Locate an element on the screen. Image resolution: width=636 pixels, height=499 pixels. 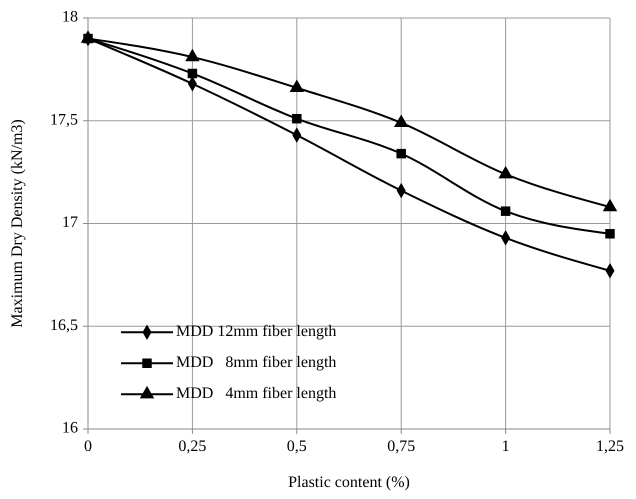
x-tick-label: 0 is located at coordinates (88, 446).